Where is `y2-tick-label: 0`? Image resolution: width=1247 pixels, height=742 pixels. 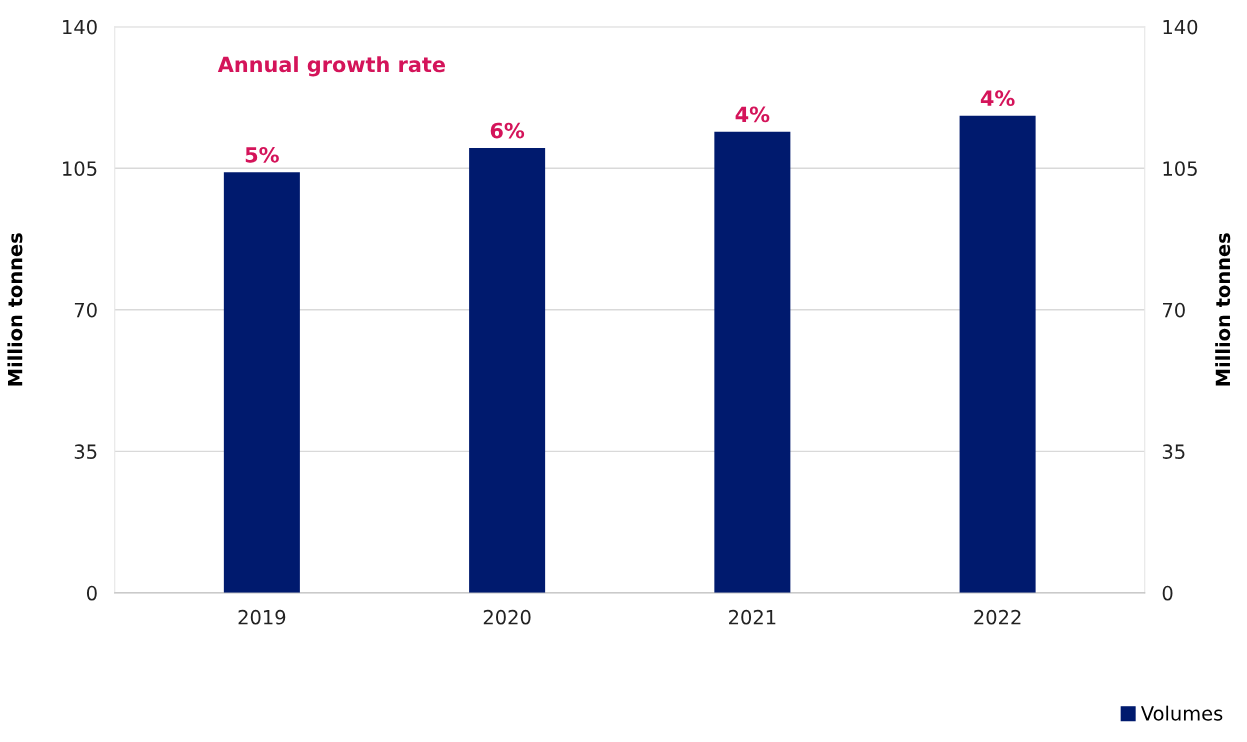
y2-tick-label: 0 is located at coordinates (1167, 593).